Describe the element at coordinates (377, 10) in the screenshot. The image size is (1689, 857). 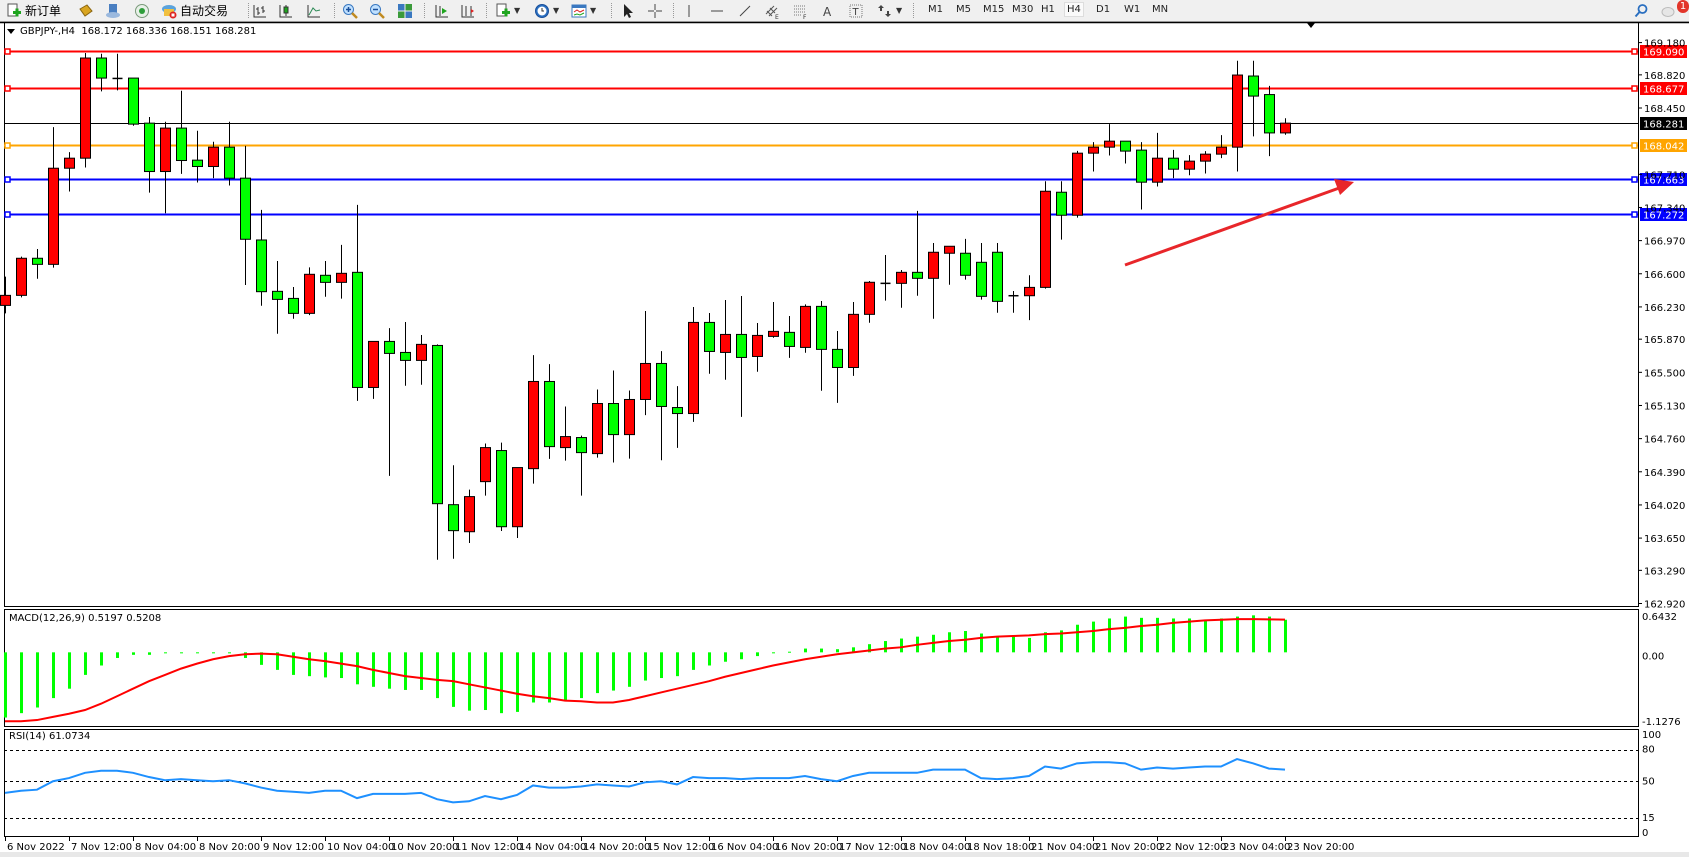
I see `zoom-out-button` at that location.